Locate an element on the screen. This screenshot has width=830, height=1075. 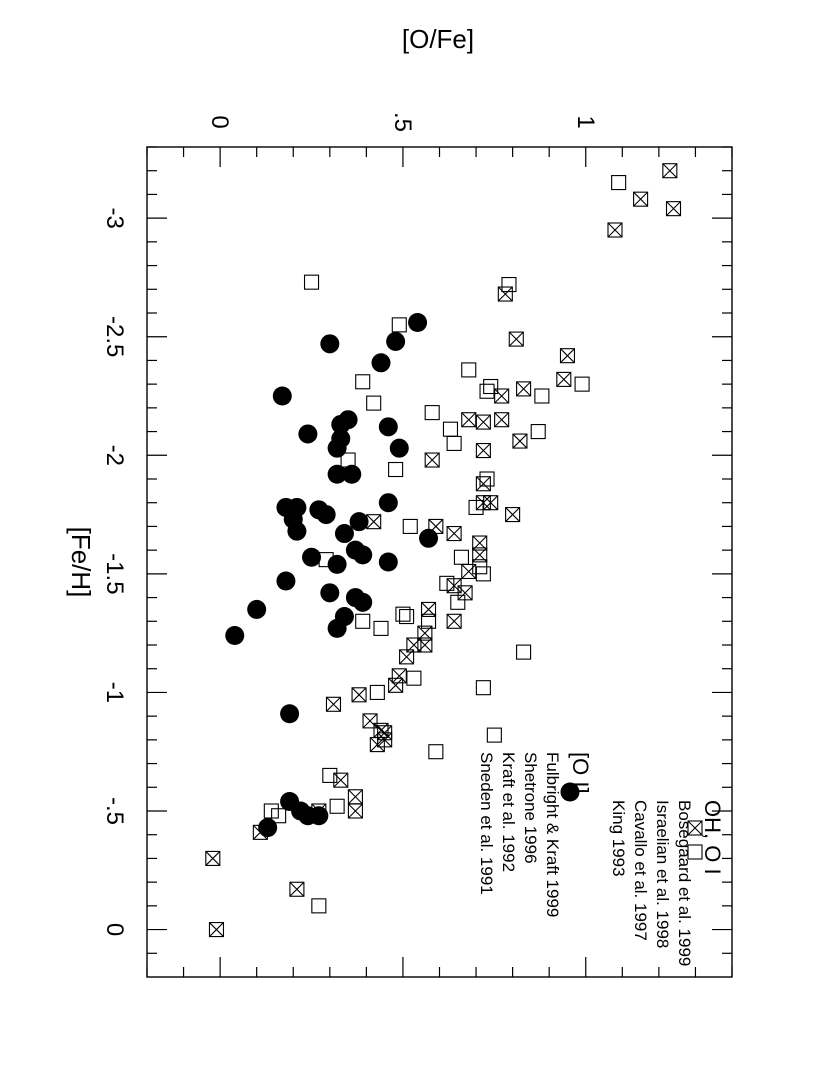
legend-entry-label: Cavallo et al. 1997 is located at coordinates (640, 870).